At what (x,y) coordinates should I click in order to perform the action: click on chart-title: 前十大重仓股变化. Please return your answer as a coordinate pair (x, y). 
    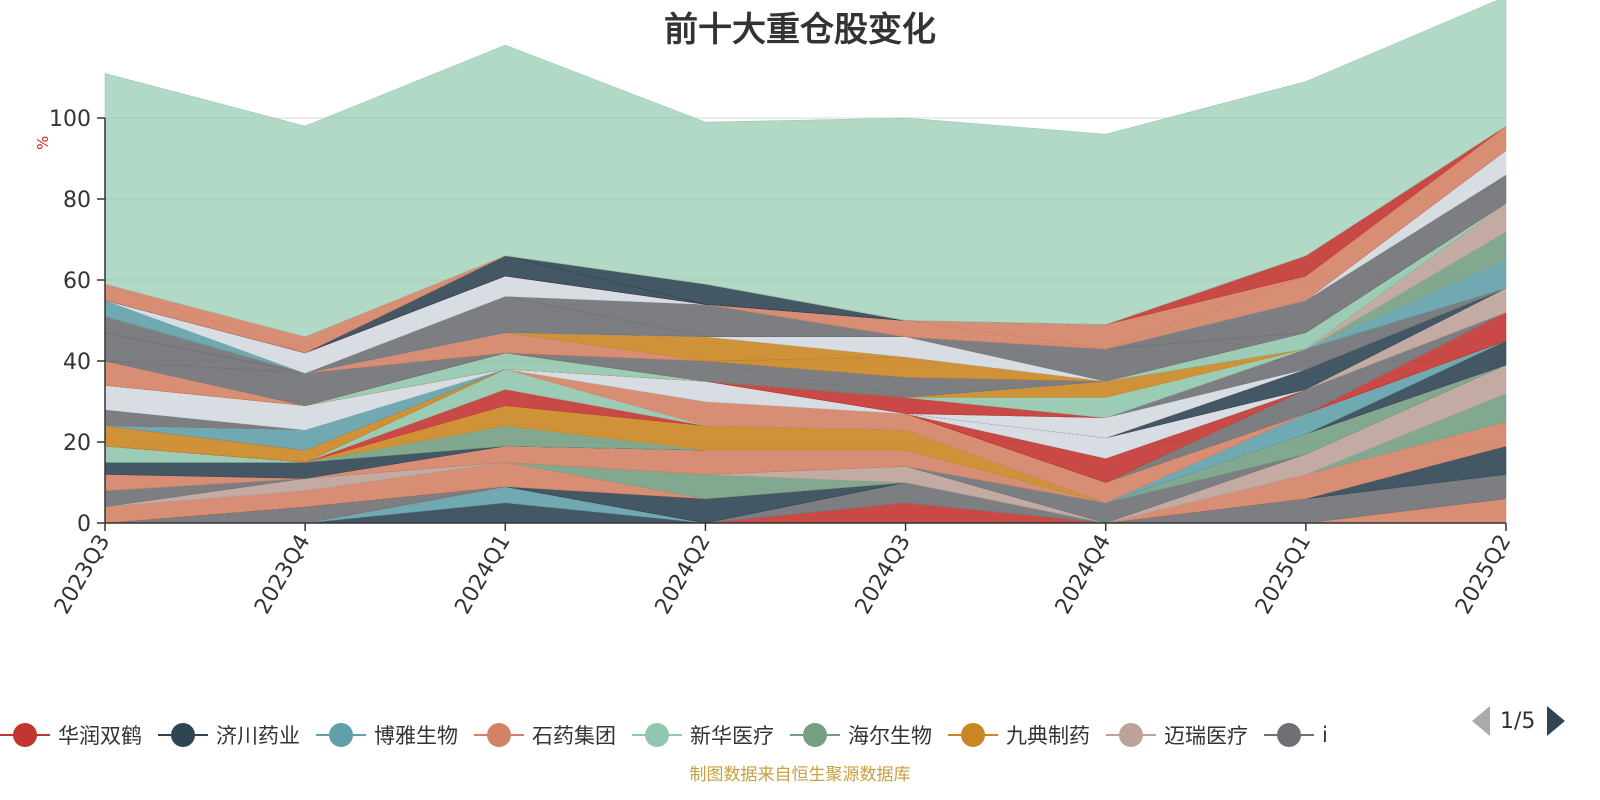
    Looking at the image, I should click on (800, 30).